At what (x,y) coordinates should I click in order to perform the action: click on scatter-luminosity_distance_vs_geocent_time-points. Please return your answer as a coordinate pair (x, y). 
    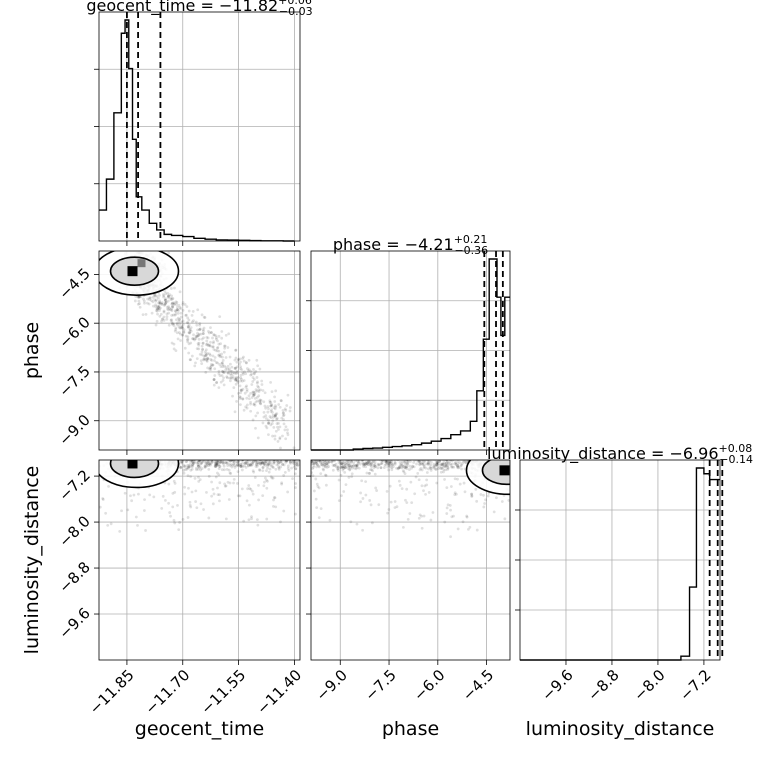
    Looking at the image, I should click on (199, 494).